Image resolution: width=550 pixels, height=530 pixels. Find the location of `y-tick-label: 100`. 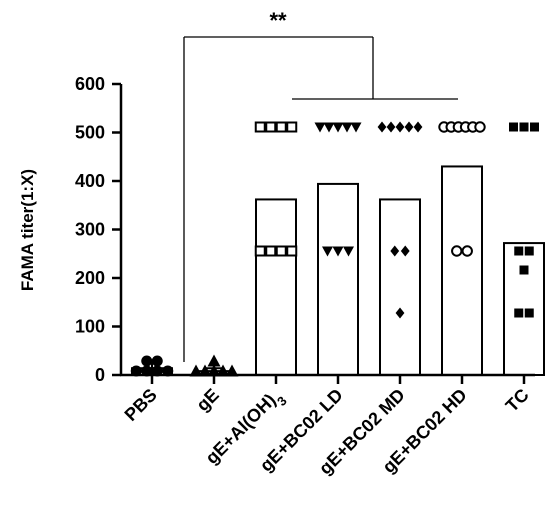

y-tick-label: 100 is located at coordinates (90, 327).